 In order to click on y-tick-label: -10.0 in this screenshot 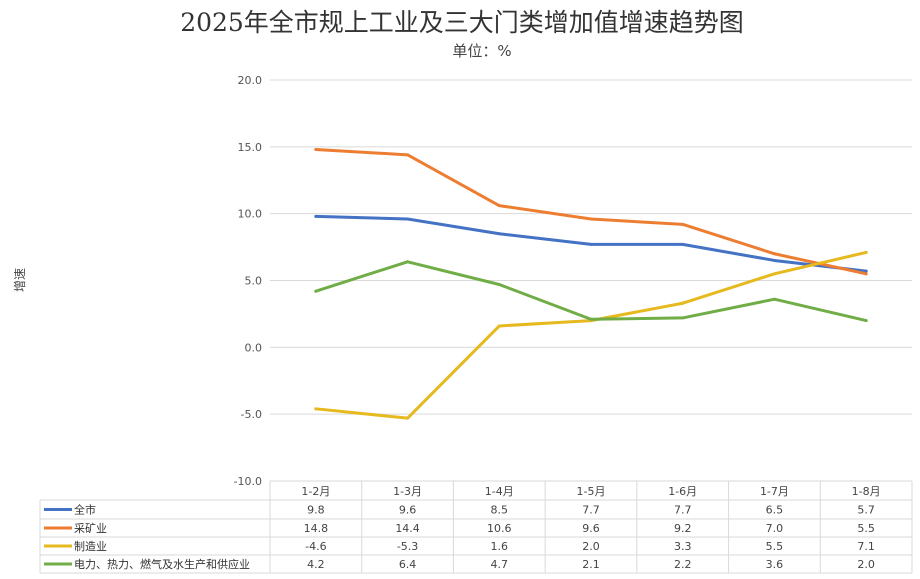, I will do `click(248, 481)`.